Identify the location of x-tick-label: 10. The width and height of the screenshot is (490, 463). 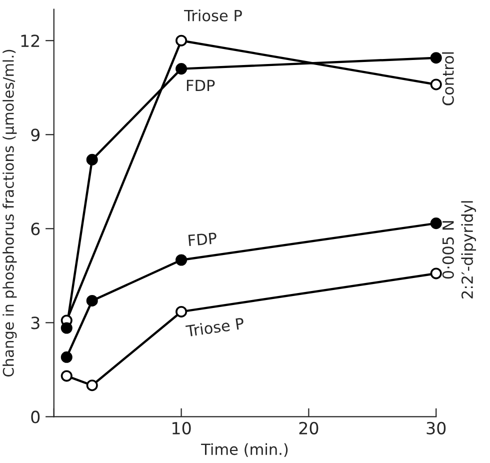
(181, 428).